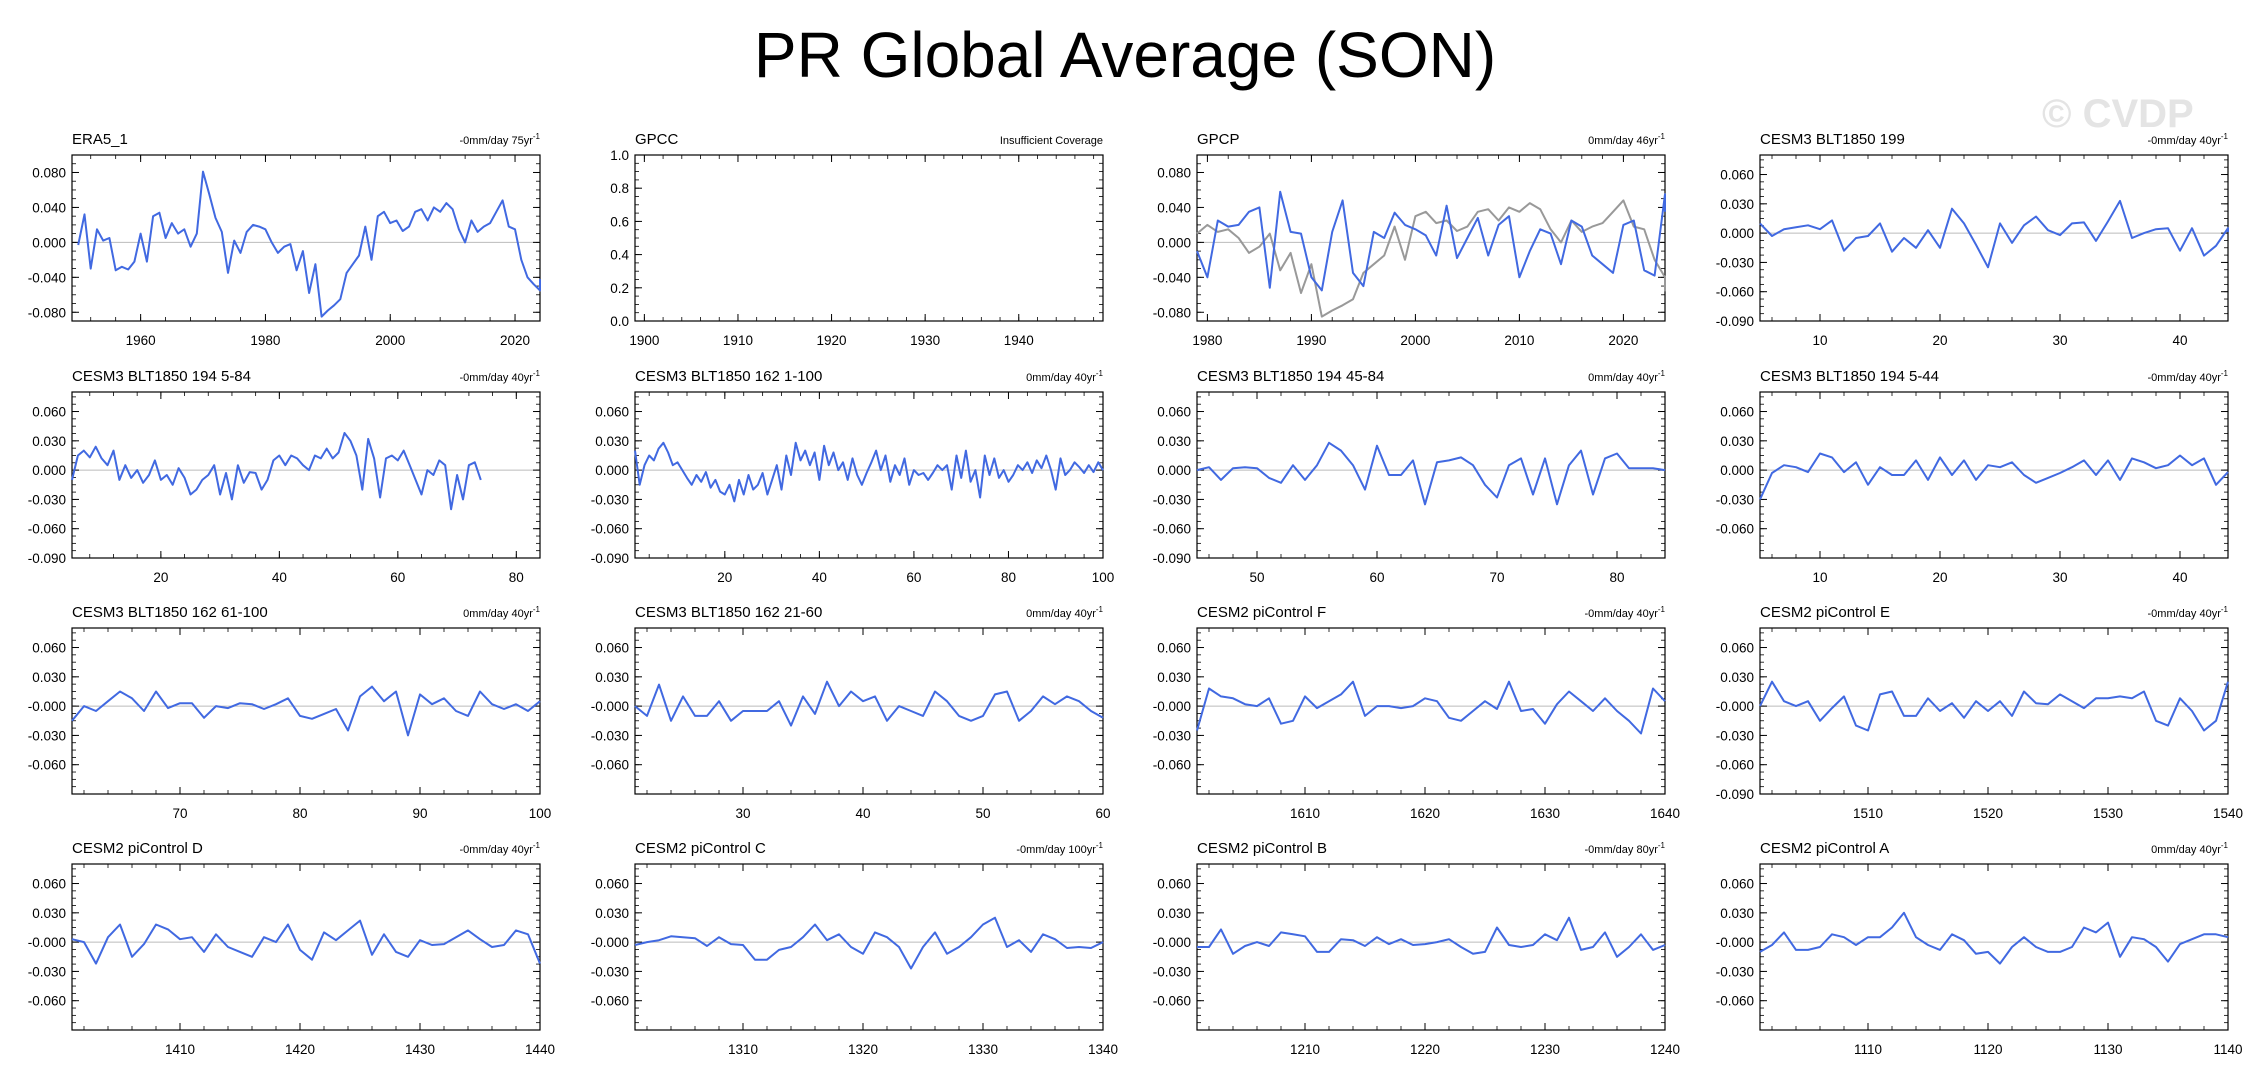 This screenshot has width=2250, height=1092. Describe the element at coordinates (1819, 577) in the screenshot. I see `x-tick-label: 10` at that location.